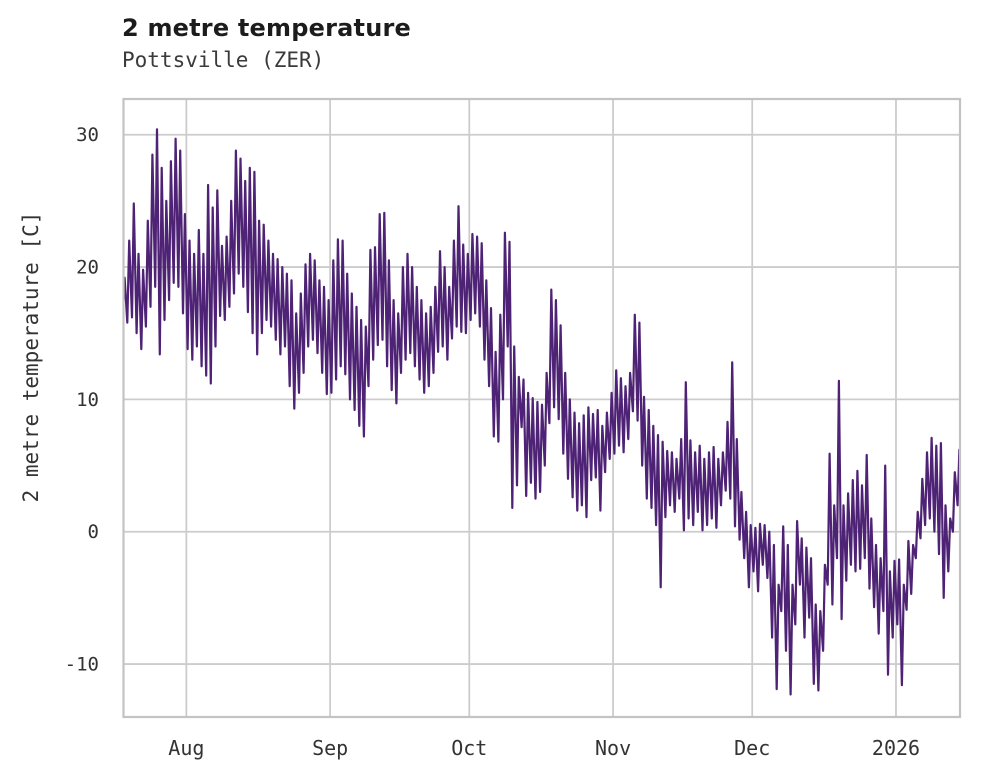  Describe the element at coordinates (752, 748) in the screenshot. I see `x-tick-label: Dec` at that location.